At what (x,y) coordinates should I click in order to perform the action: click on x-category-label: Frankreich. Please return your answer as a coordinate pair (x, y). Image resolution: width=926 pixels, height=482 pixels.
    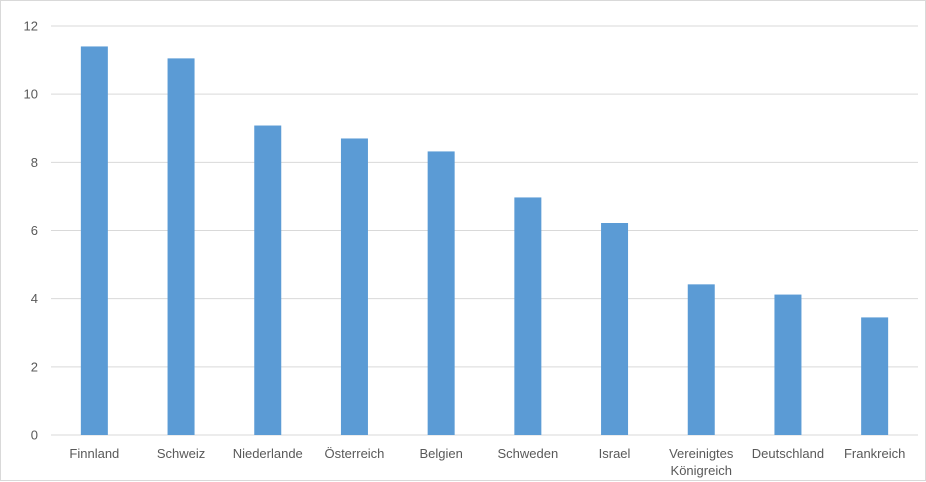
    Looking at the image, I should click on (874, 453).